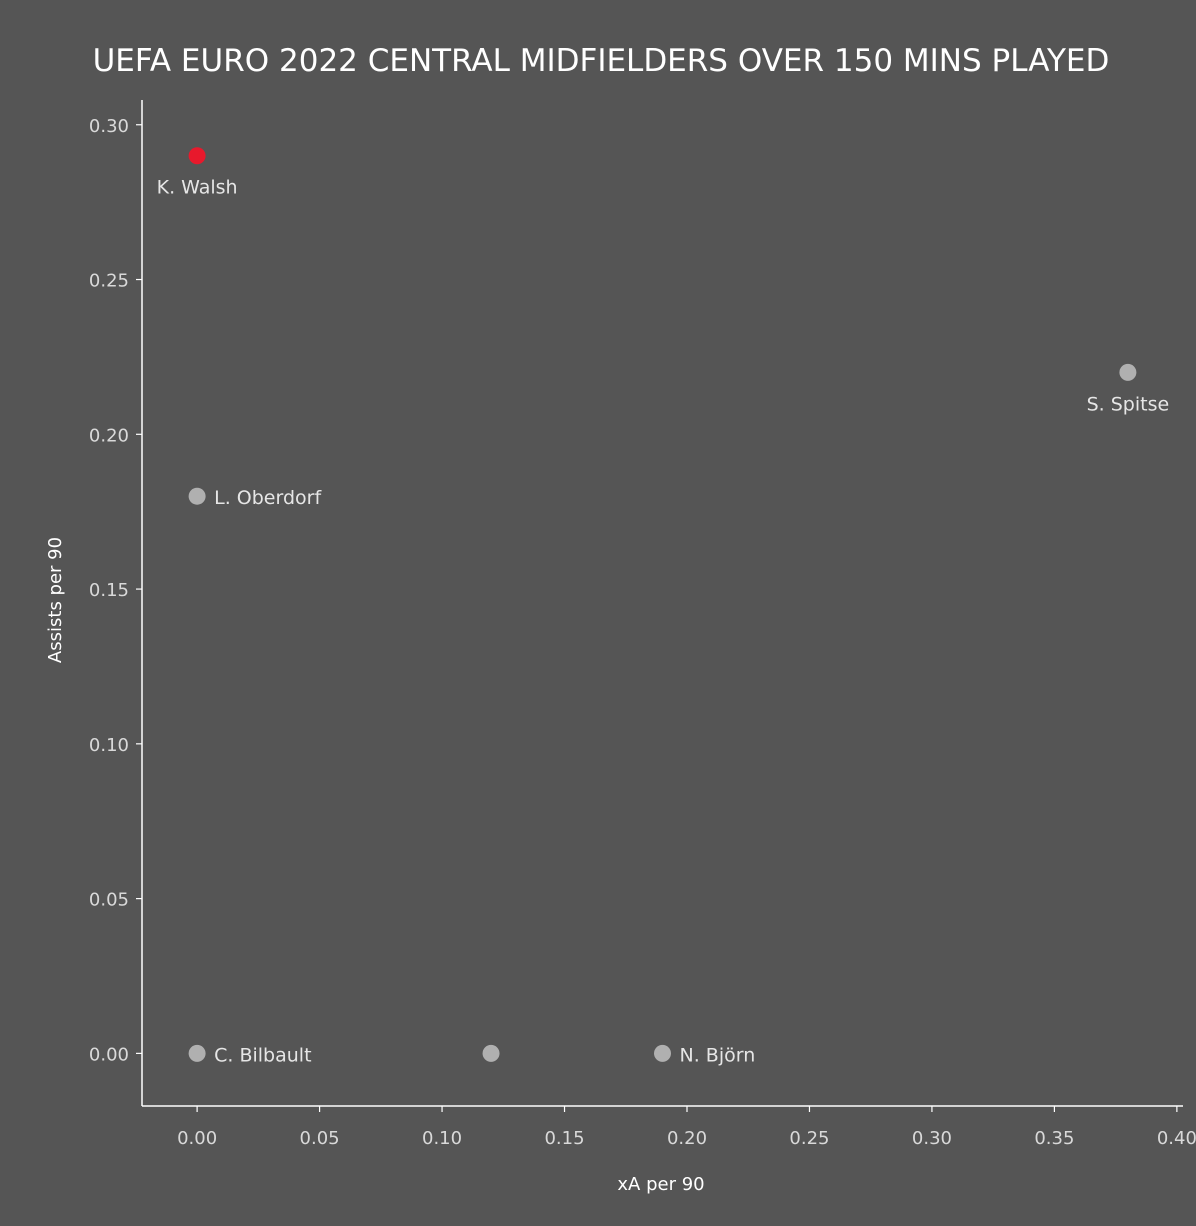  What do you see at coordinates (197, 188) in the screenshot?
I see `point-label: K. Walsh` at bounding box center [197, 188].